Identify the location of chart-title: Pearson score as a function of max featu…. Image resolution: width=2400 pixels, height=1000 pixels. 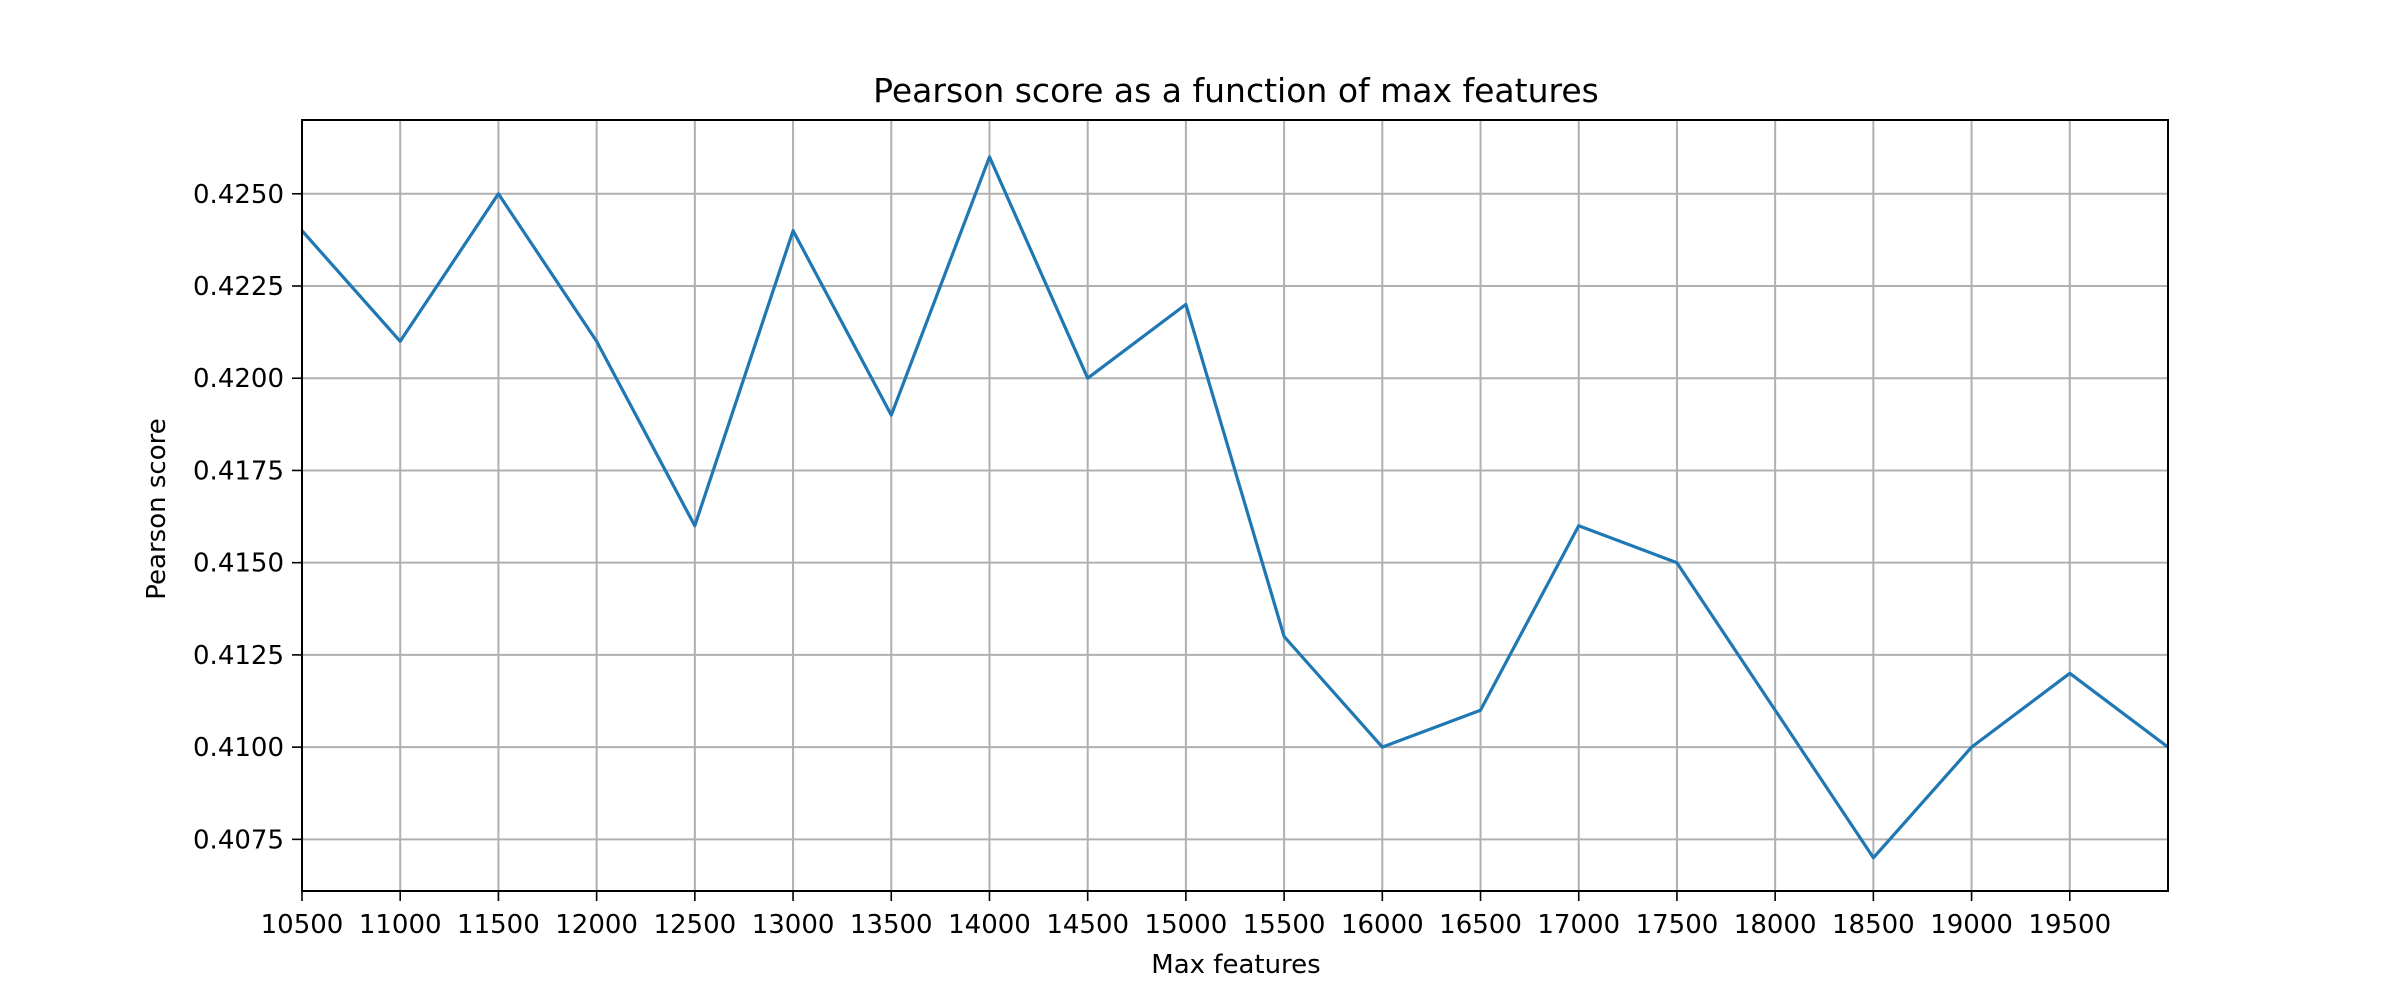
(1236, 90).